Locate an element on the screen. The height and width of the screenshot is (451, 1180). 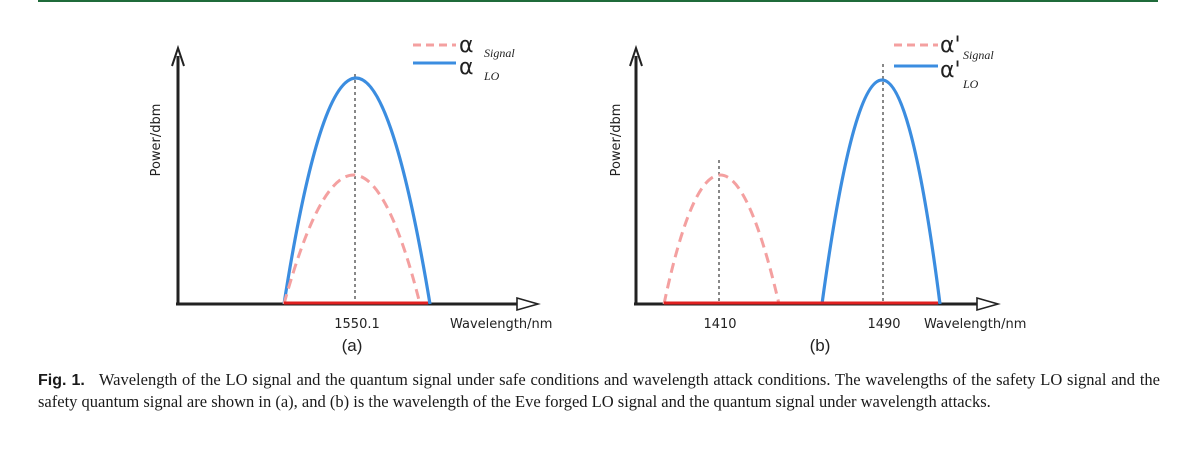
panel-b-label: (b) is located at coordinates (820, 345).